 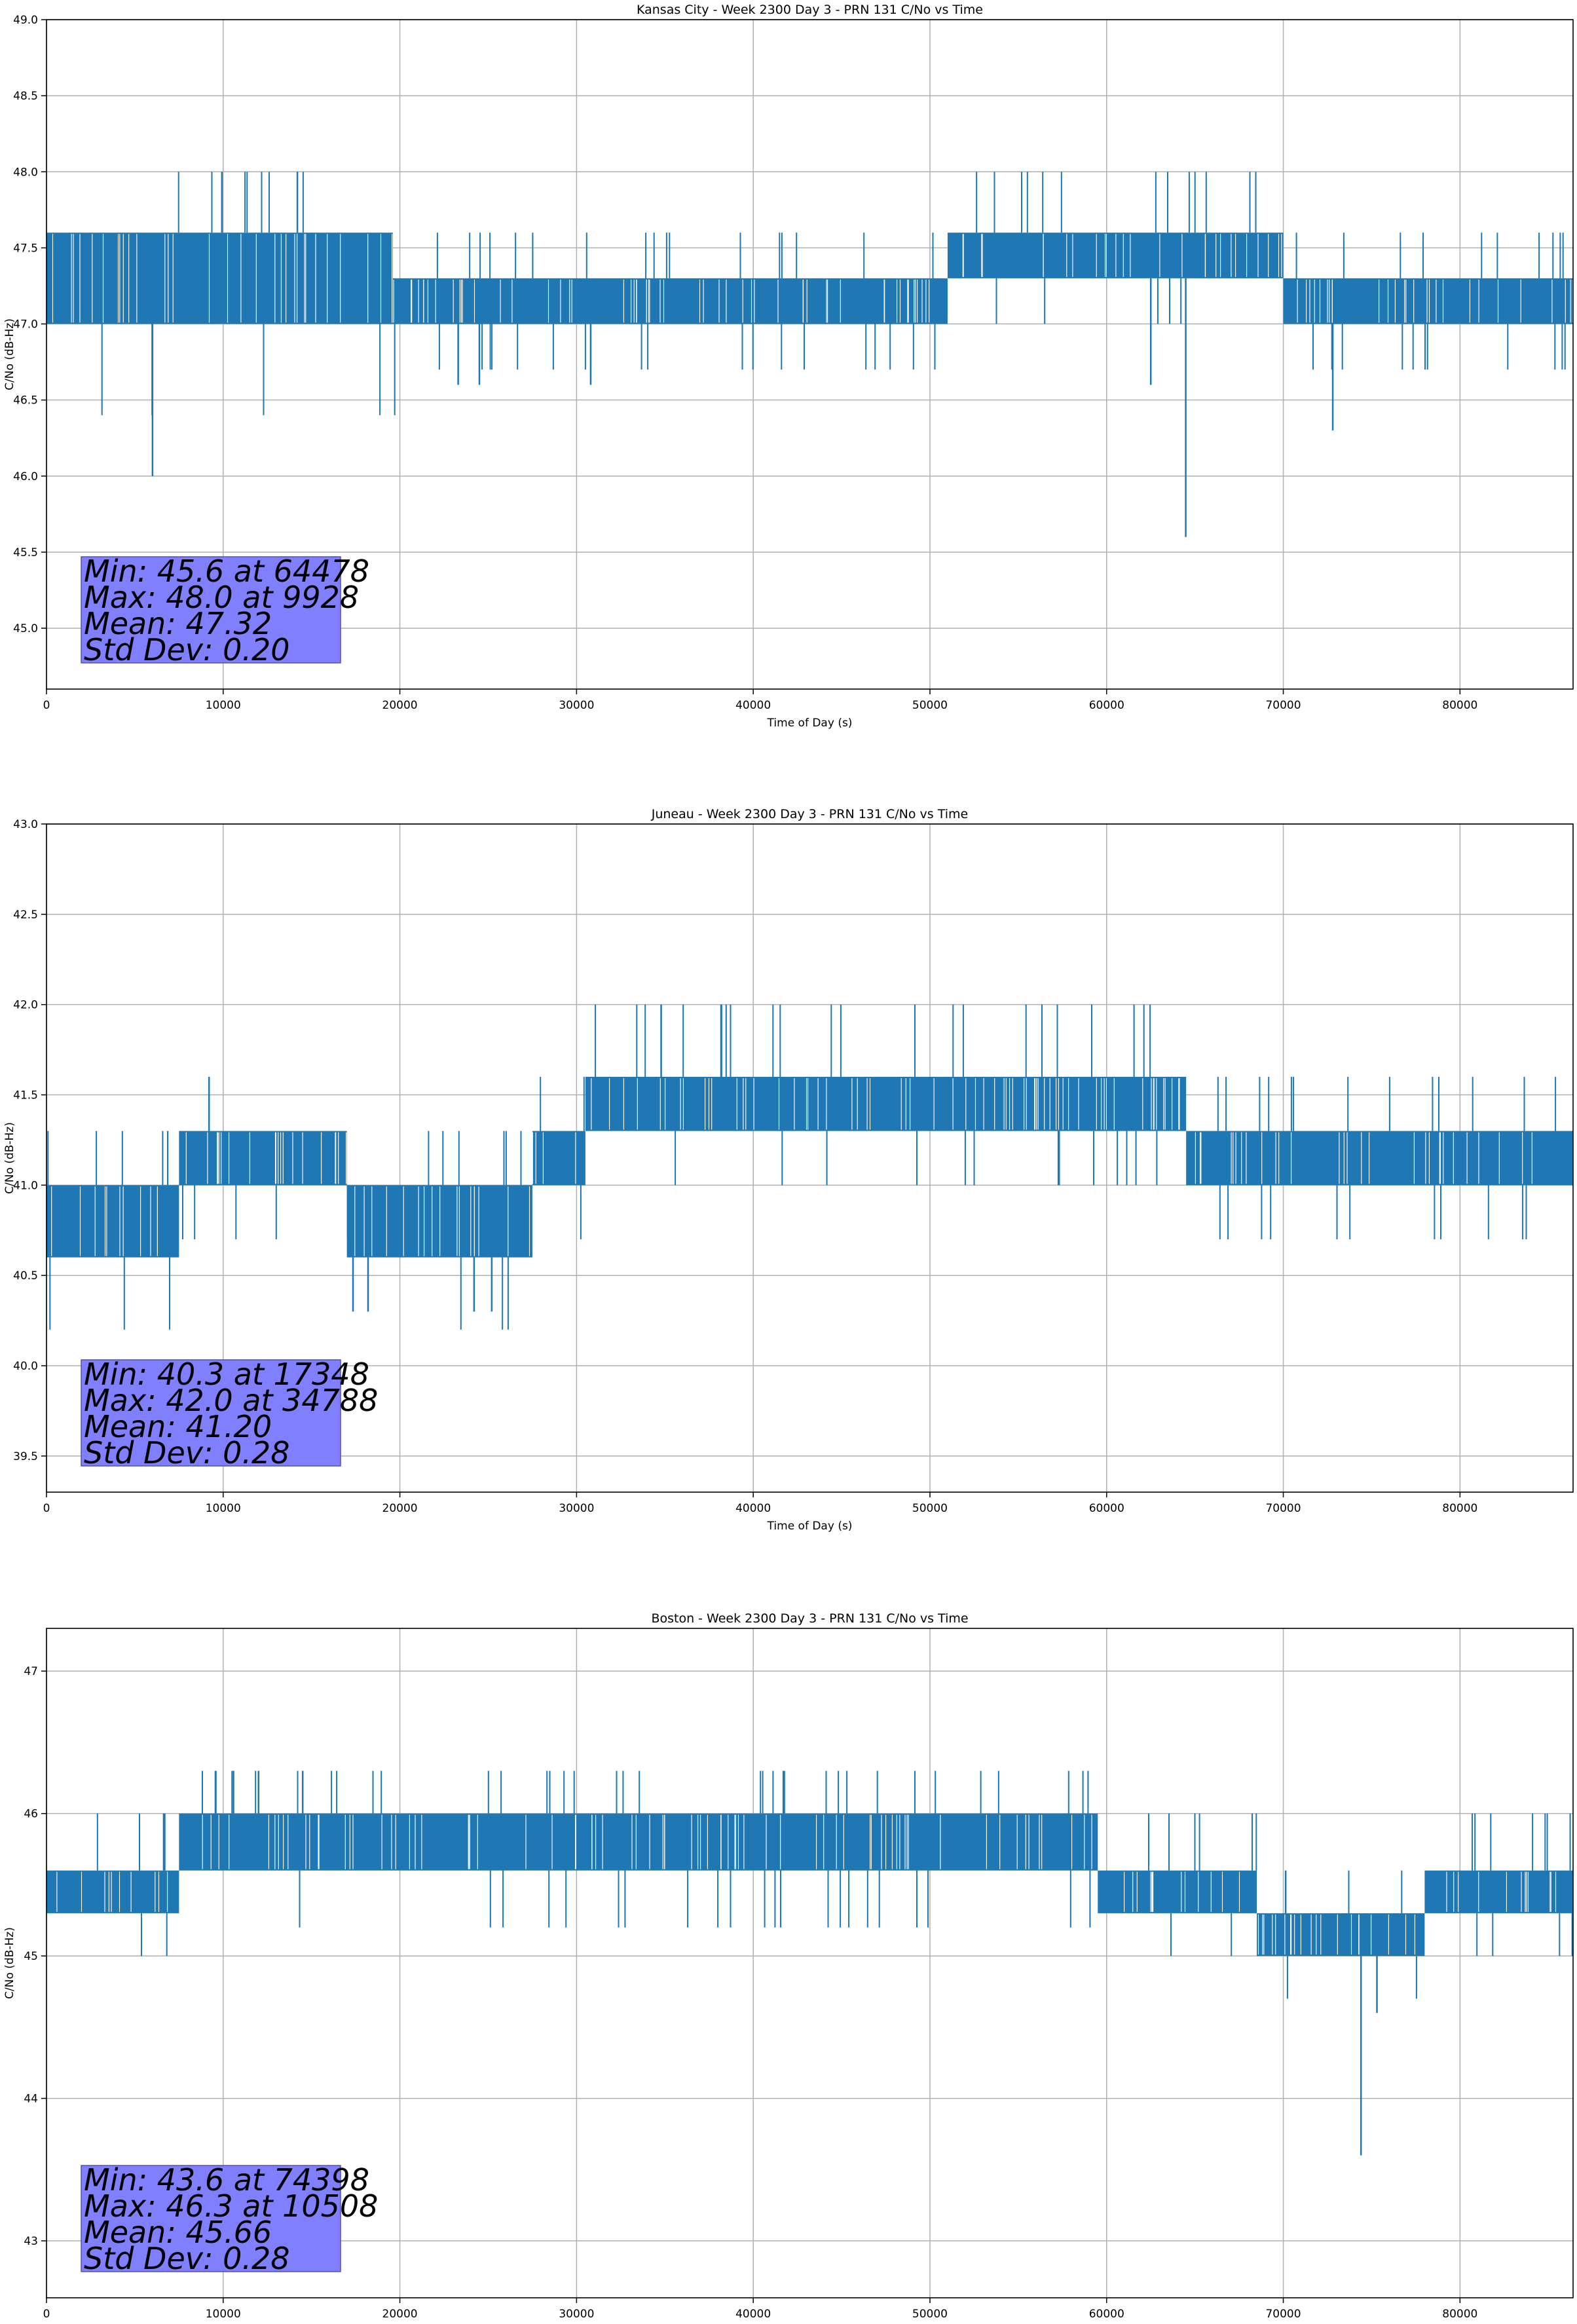 What do you see at coordinates (25, 248) in the screenshot?
I see `y-tick-label: 47.5` at bounding box center [25, 248].